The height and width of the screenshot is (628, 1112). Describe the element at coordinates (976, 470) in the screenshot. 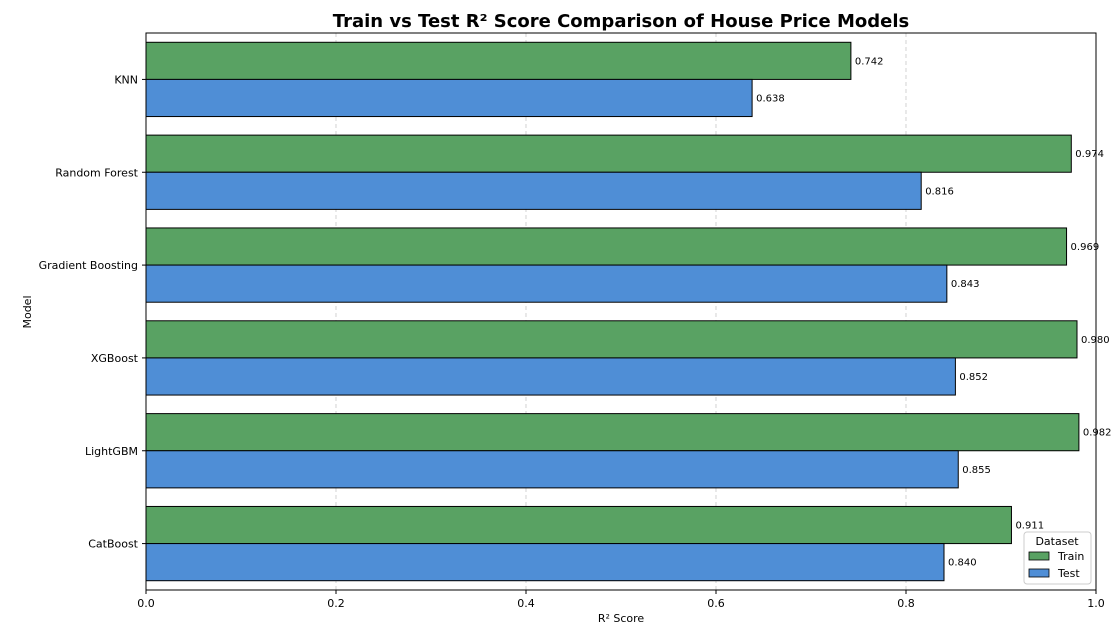

I see `data-label: 0.855` at that location.